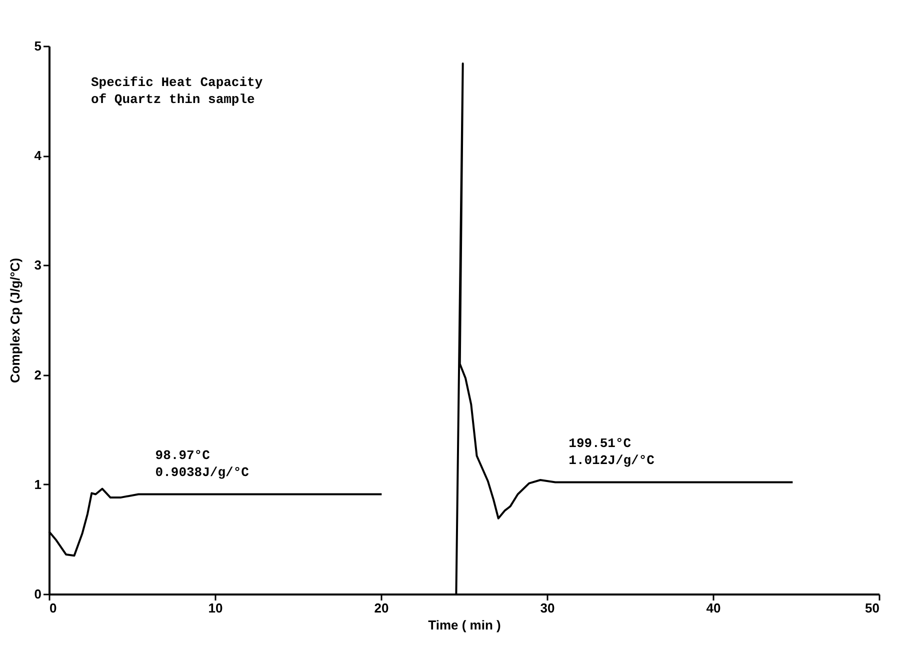 The height and width of the screenshot is (646, 916). I want to click on y-tick-label: 5, so click(38, 46).